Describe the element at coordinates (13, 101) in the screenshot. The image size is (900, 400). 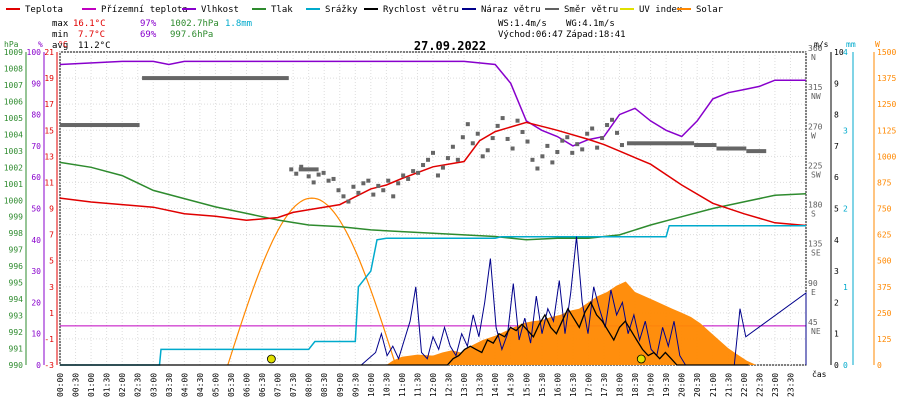
I see `pressure-axis-tick: 1006` at that location.